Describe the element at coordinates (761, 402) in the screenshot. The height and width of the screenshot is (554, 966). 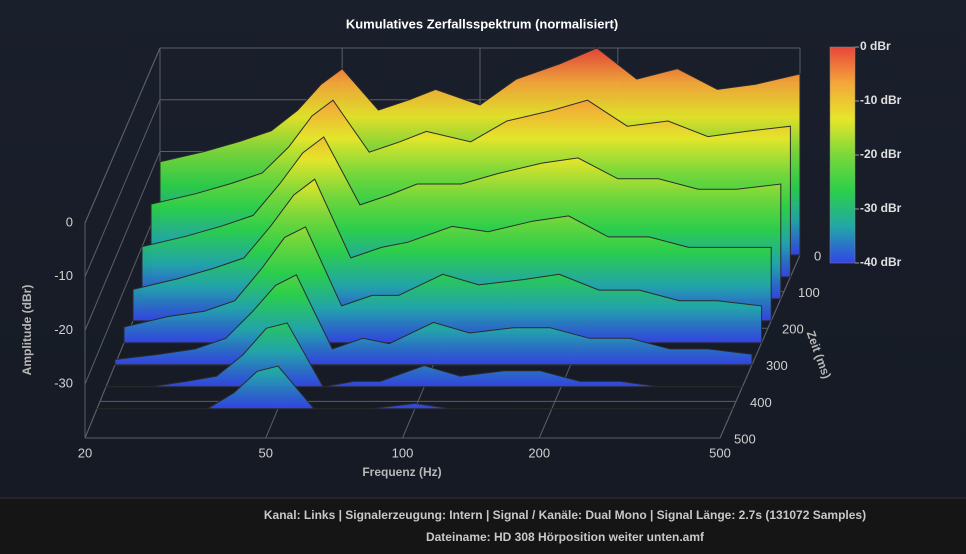
I see `t-tick-label: 400` at that location.